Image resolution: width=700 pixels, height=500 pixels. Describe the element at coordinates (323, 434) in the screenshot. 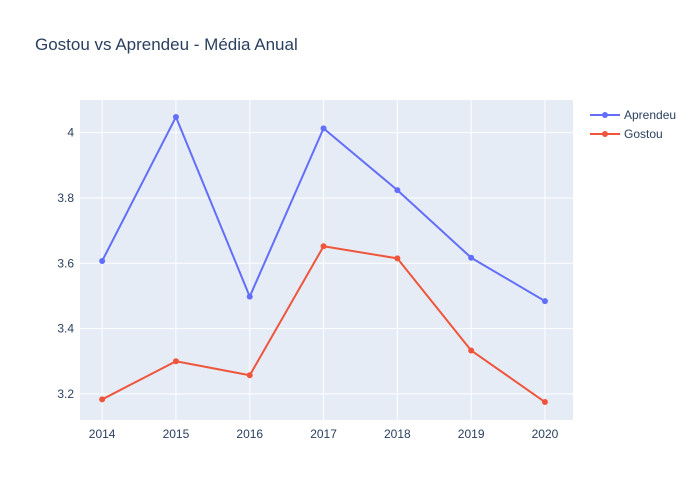

I see `x-tick-label: 2017` at that location.